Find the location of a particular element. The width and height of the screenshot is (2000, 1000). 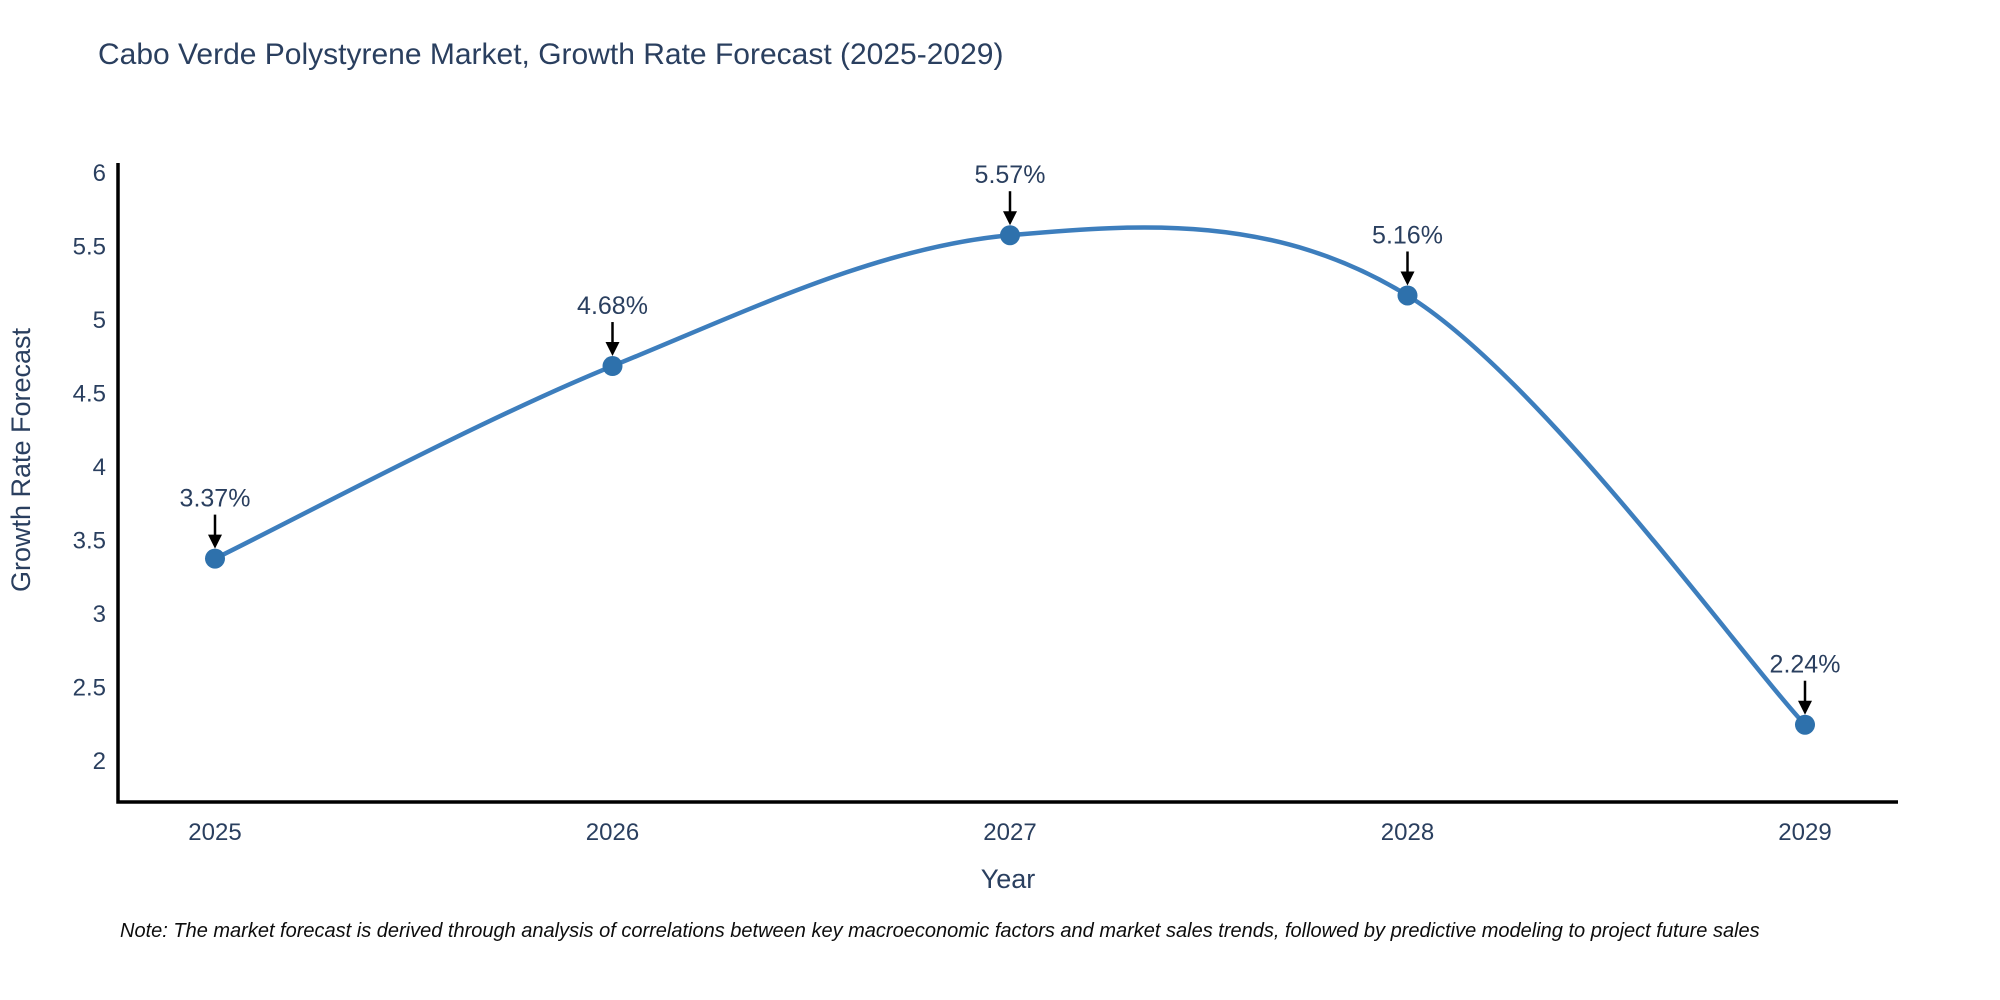

x-tick-label: 2029 is located at coordinates (1804, 832).